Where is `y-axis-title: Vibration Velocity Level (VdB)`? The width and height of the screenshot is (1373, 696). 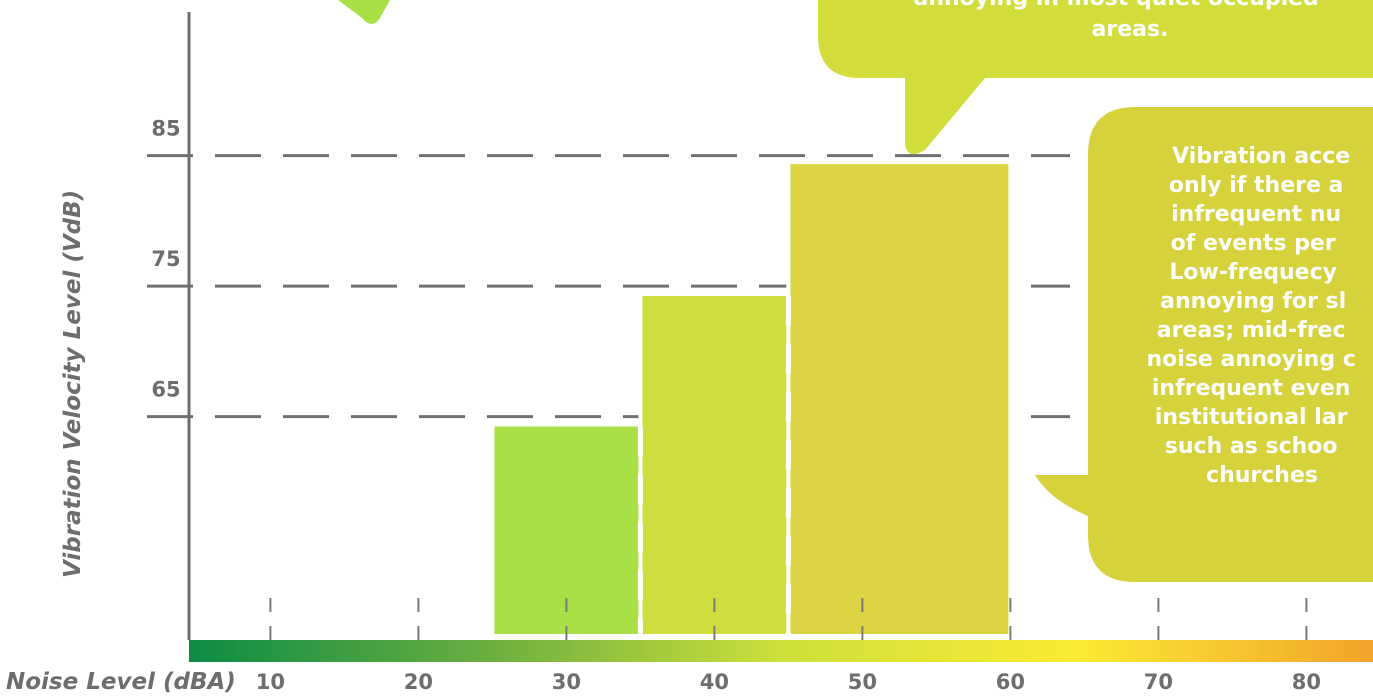
y-axis-title: Vibration Velocity Level (VdB) is located at coordinates (73, 384).